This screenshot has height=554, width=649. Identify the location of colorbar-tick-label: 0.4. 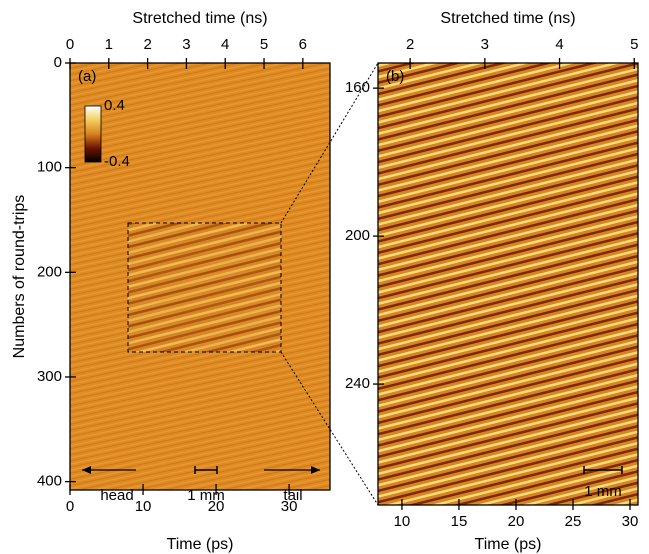
(114, 105).